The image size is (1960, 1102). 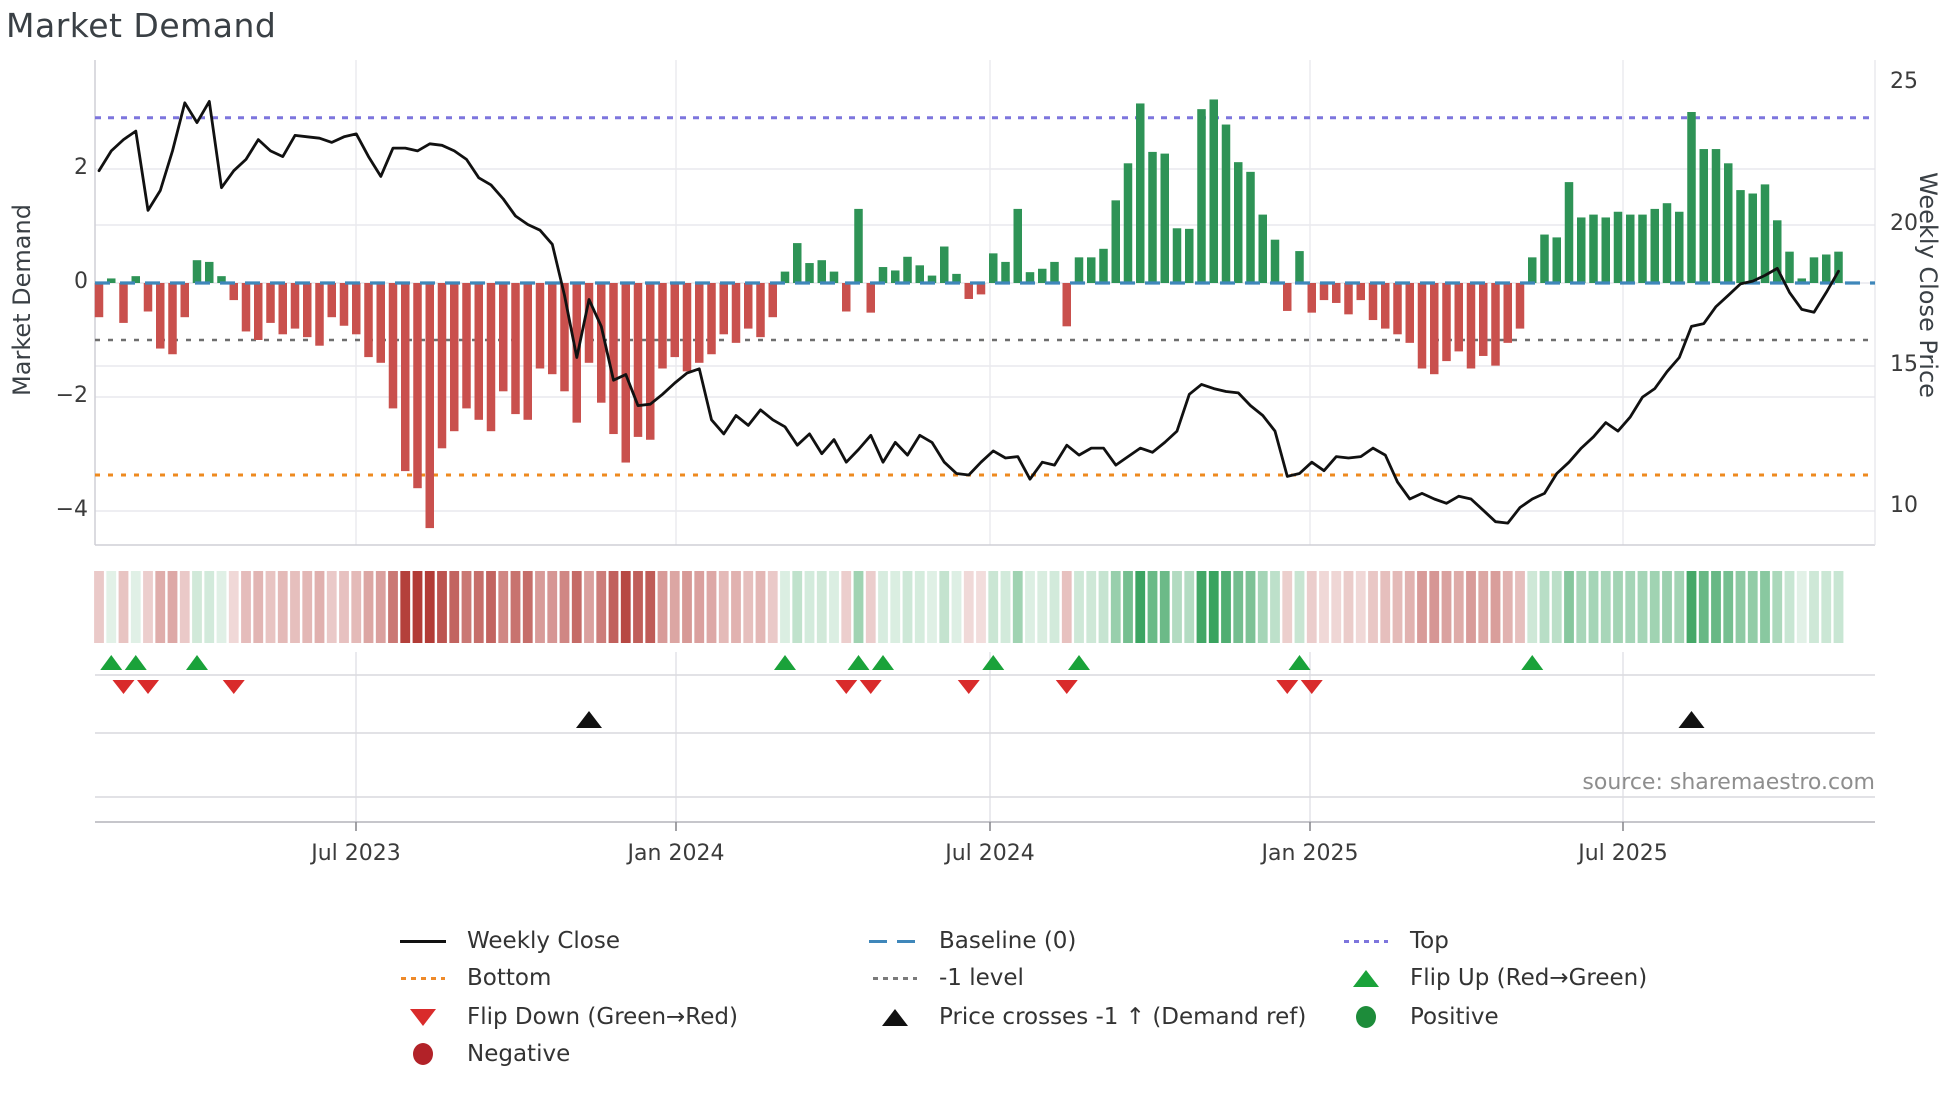 What do you see at coordinates (1904, 81) in the screenshot?
I see `right-axis-tick-25: 25` at bounding box center [1904, 81].